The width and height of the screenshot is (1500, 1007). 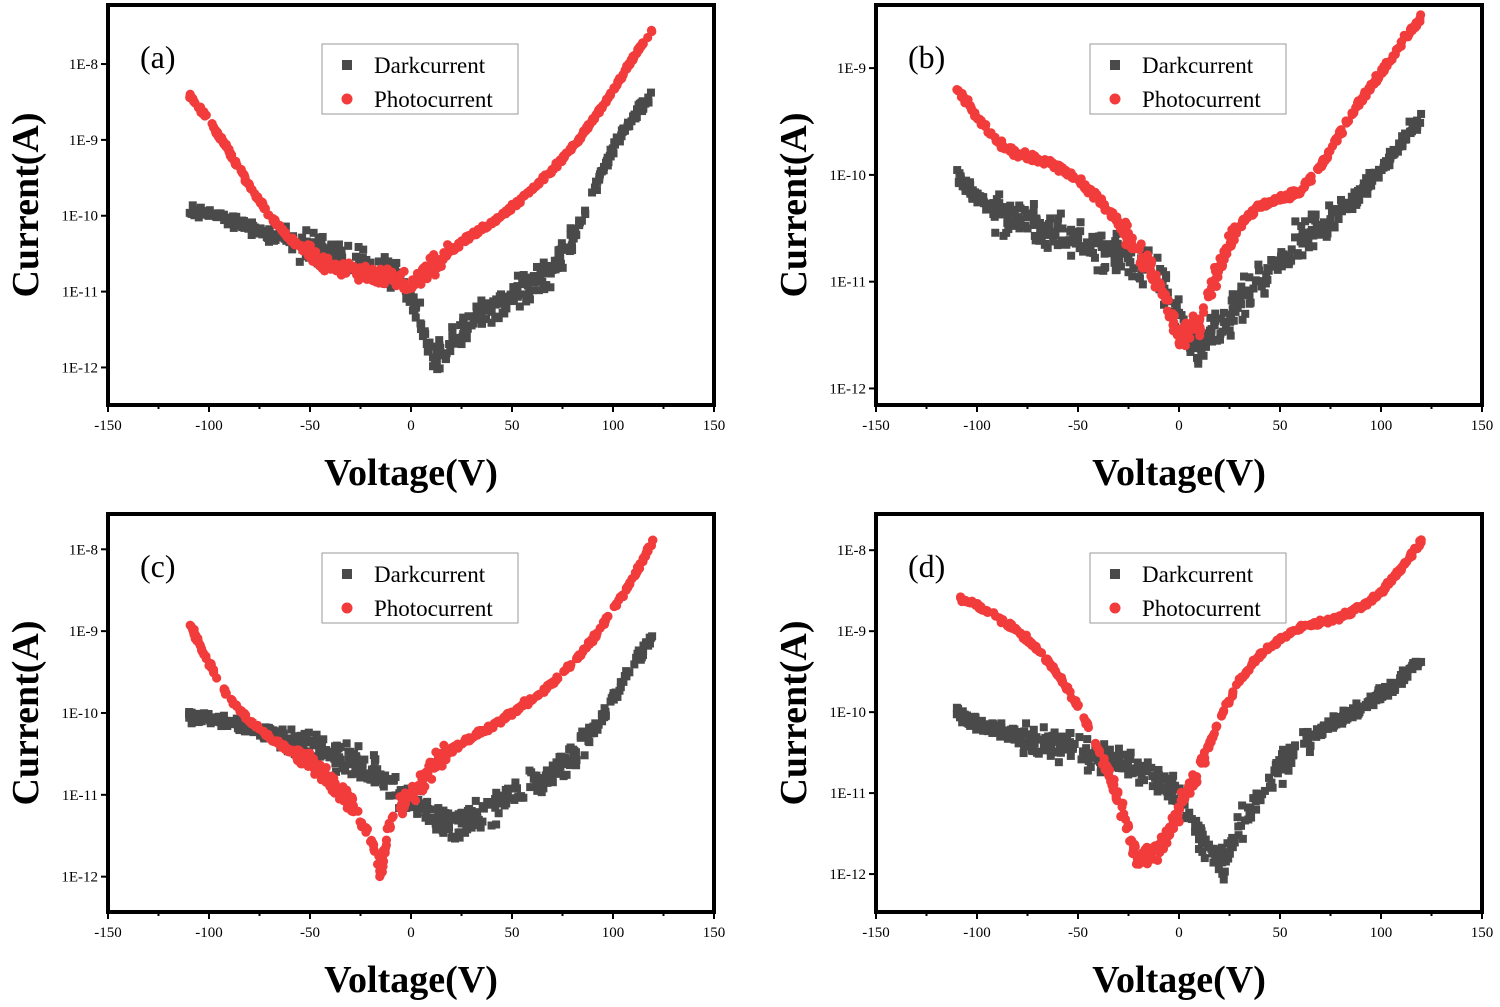 What do you see at coordinates (1189, 189) in the screenshot?
I see `plot-area` at bounding box center [1189, 189].